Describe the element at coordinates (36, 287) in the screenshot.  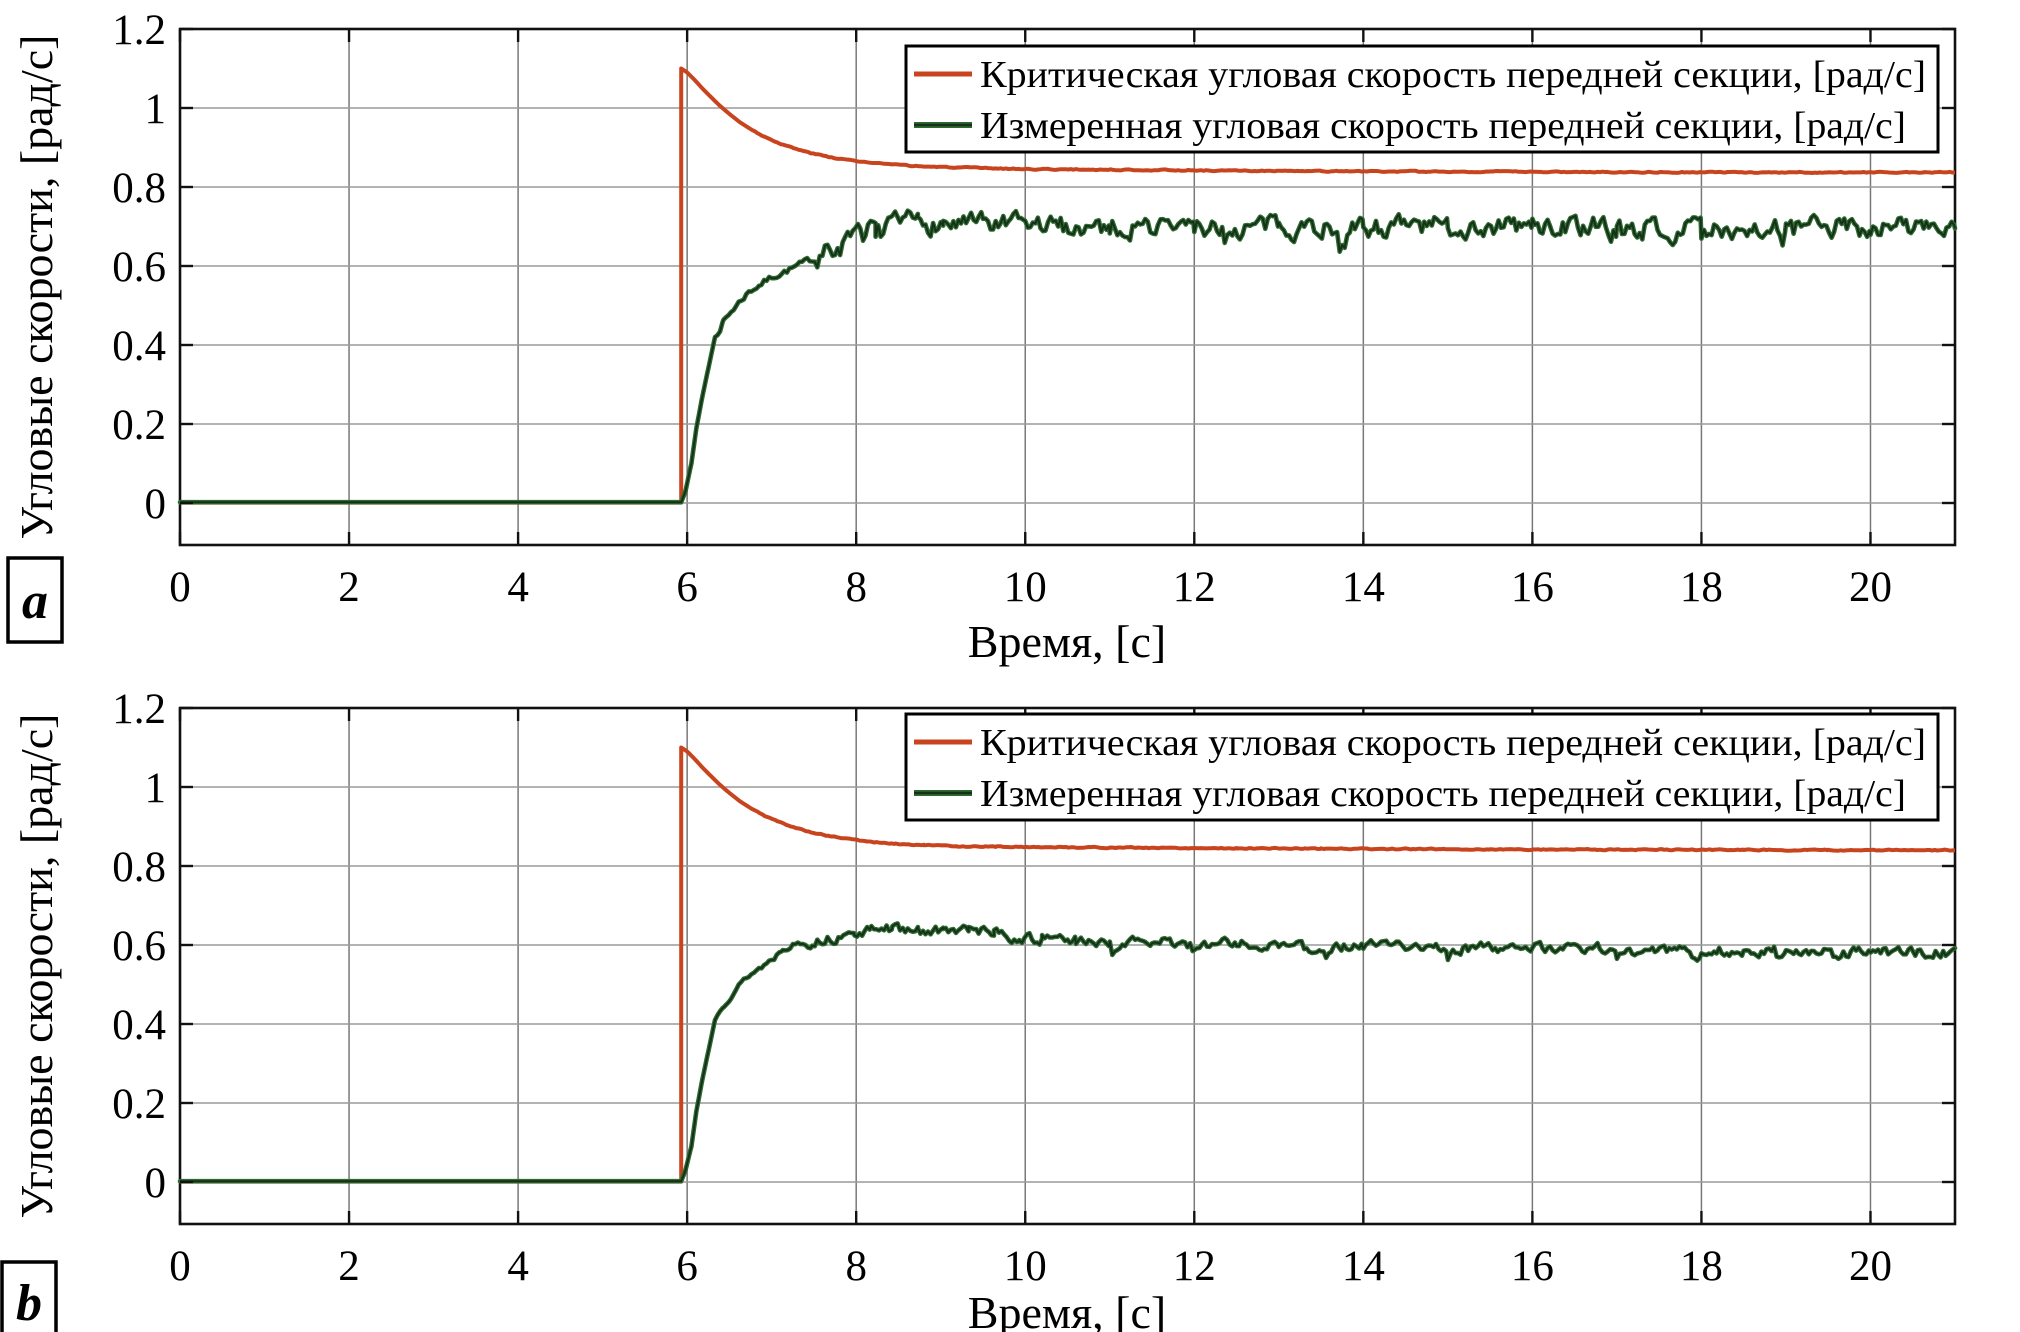
I see `y-axis-label-a: Угловые скорости, [рад/с]` at that location.